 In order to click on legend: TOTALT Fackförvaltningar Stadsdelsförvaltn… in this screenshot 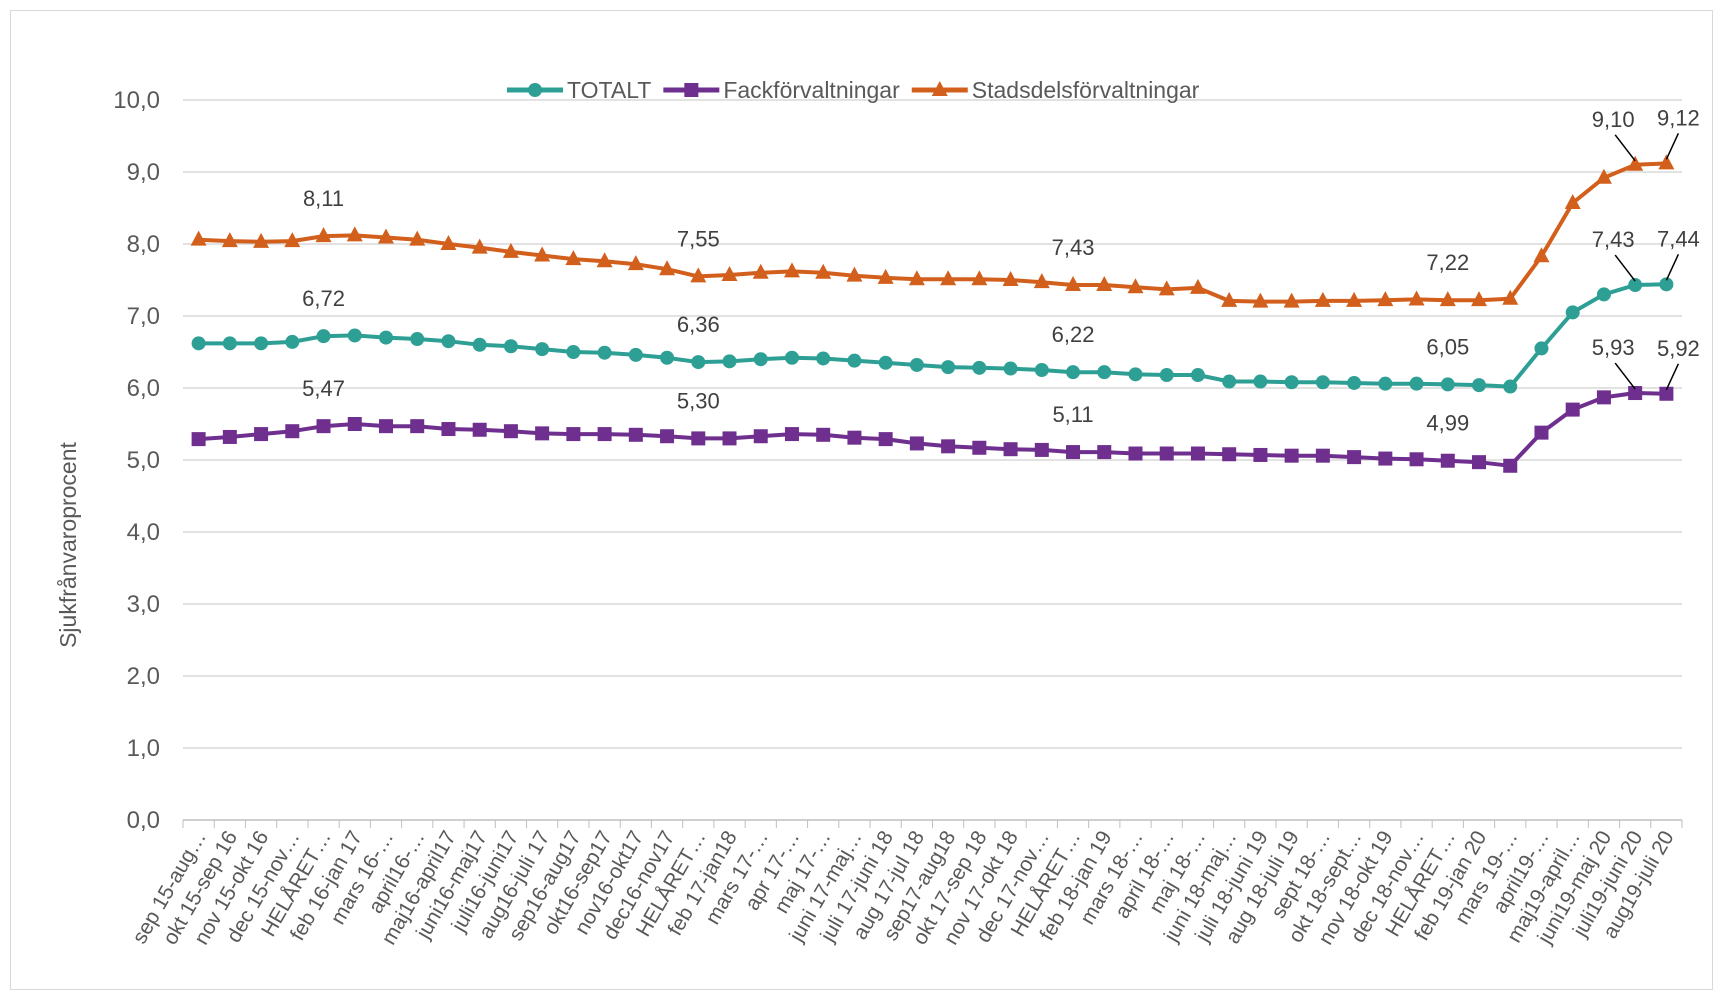, I will do `click(853, 90)`.